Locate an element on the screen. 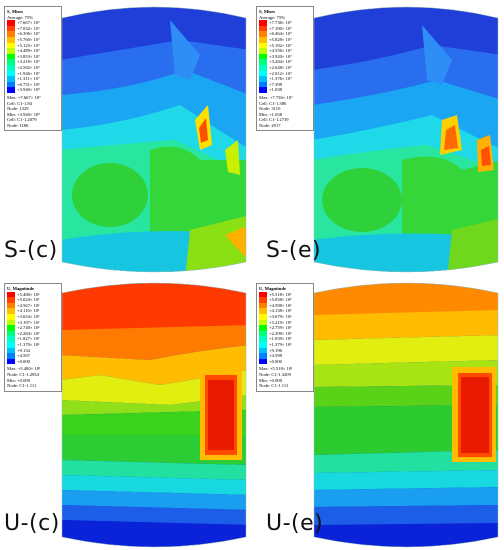  legend-row: +5.760× 10⁷ is located at coordinates (33, 39).